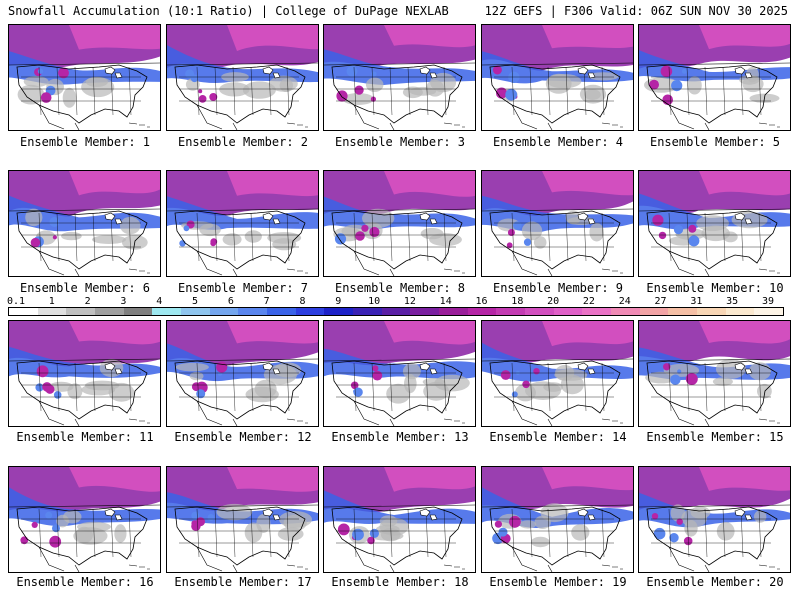 The image size is (800, 600). Describe the element at coordinates (85, 142) in the screenshot. I see `ensemble-member-label: Ensemble Member: 1` at that location.